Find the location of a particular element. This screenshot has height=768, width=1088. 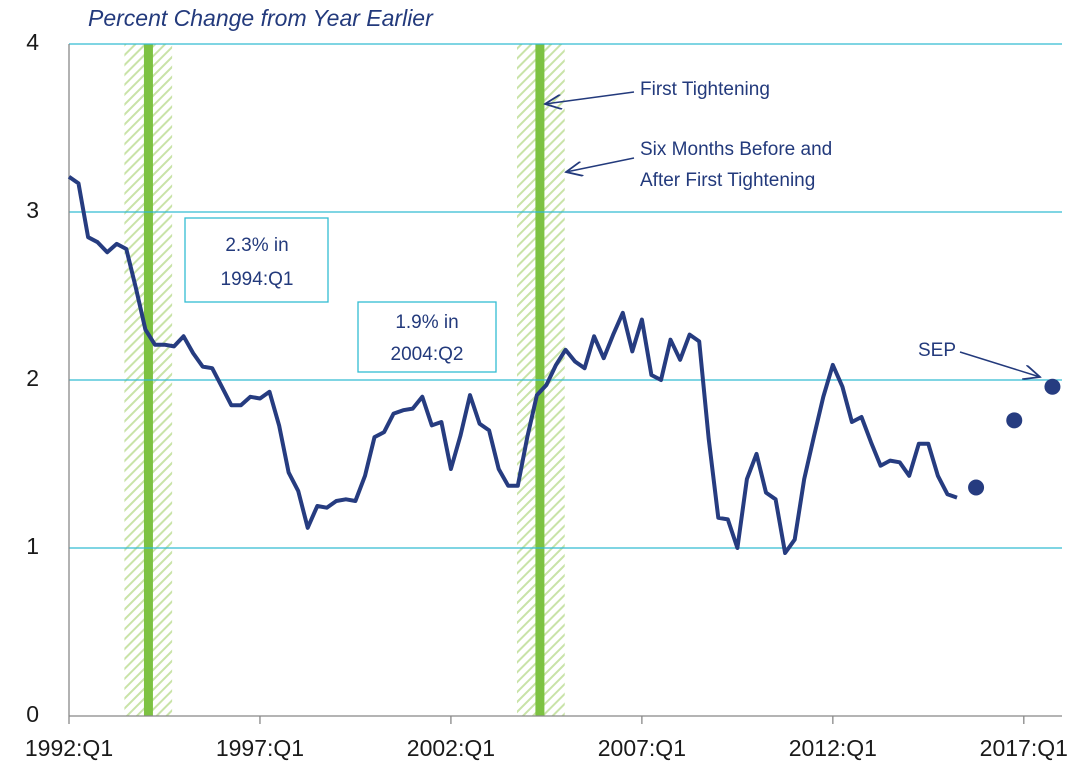

y-tick-label: 4 is located at coordinates (32, 42).